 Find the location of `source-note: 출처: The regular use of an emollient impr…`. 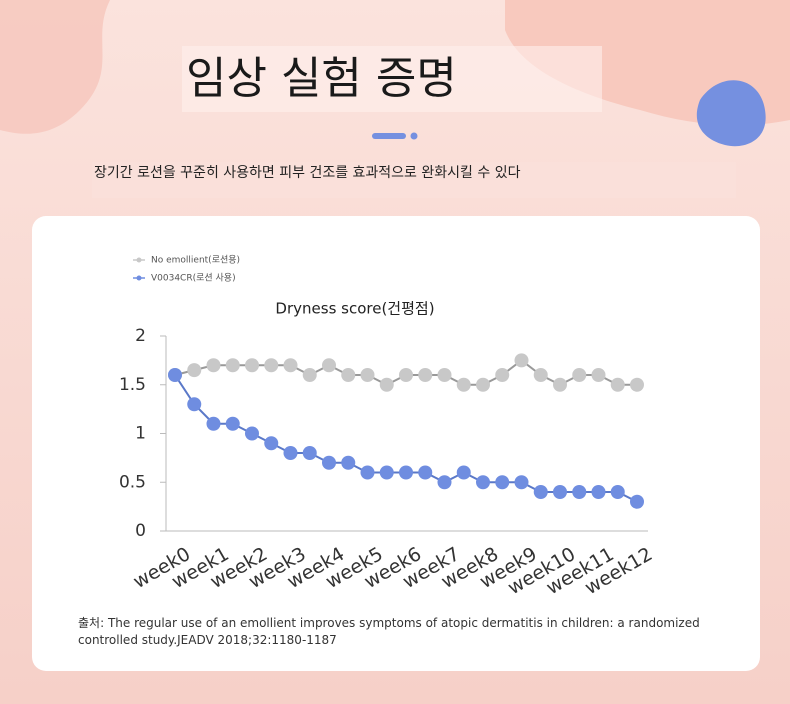

source-note: 출처: The regular use of an emollient impr… is located at coordinates (389, 631).